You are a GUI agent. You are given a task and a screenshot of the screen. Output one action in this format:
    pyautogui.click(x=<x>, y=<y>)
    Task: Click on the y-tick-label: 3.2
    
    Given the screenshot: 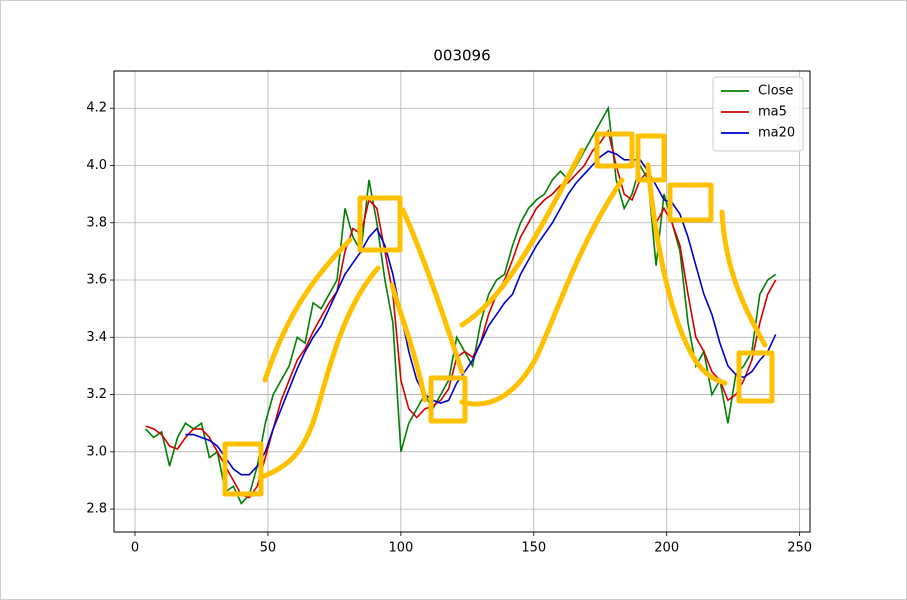 What is the action you would take?
    pyautogui.click(x=96, y=394)
    